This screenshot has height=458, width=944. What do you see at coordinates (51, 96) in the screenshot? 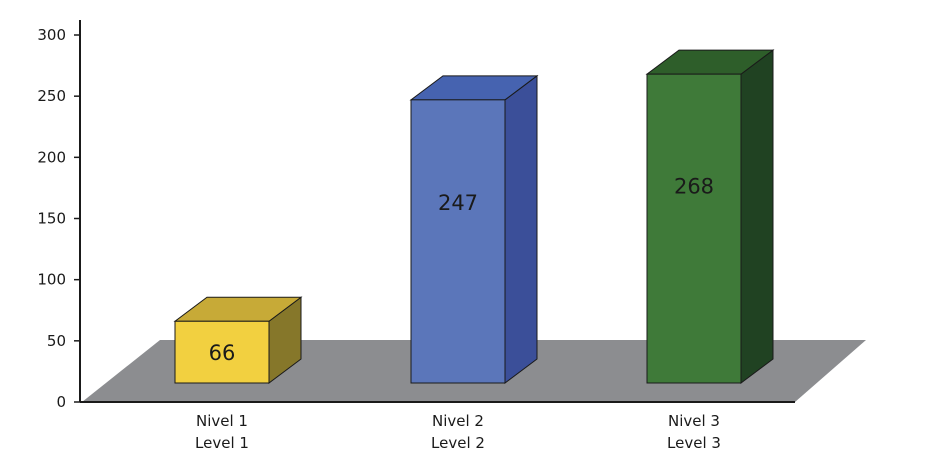
I see `y-tick-label: 250` at bounding box center [51, 96].